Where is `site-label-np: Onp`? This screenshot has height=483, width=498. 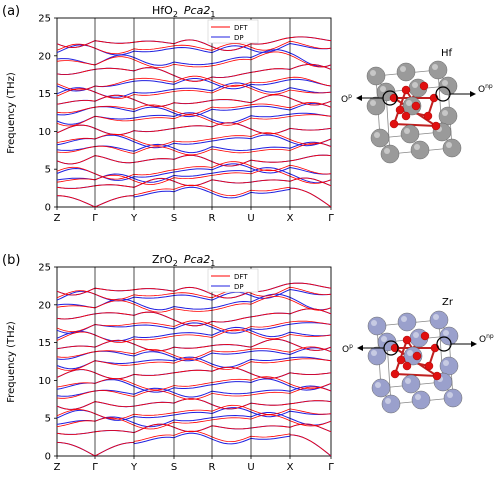 site-label-np: Onp is located at coordinates (486, 339).